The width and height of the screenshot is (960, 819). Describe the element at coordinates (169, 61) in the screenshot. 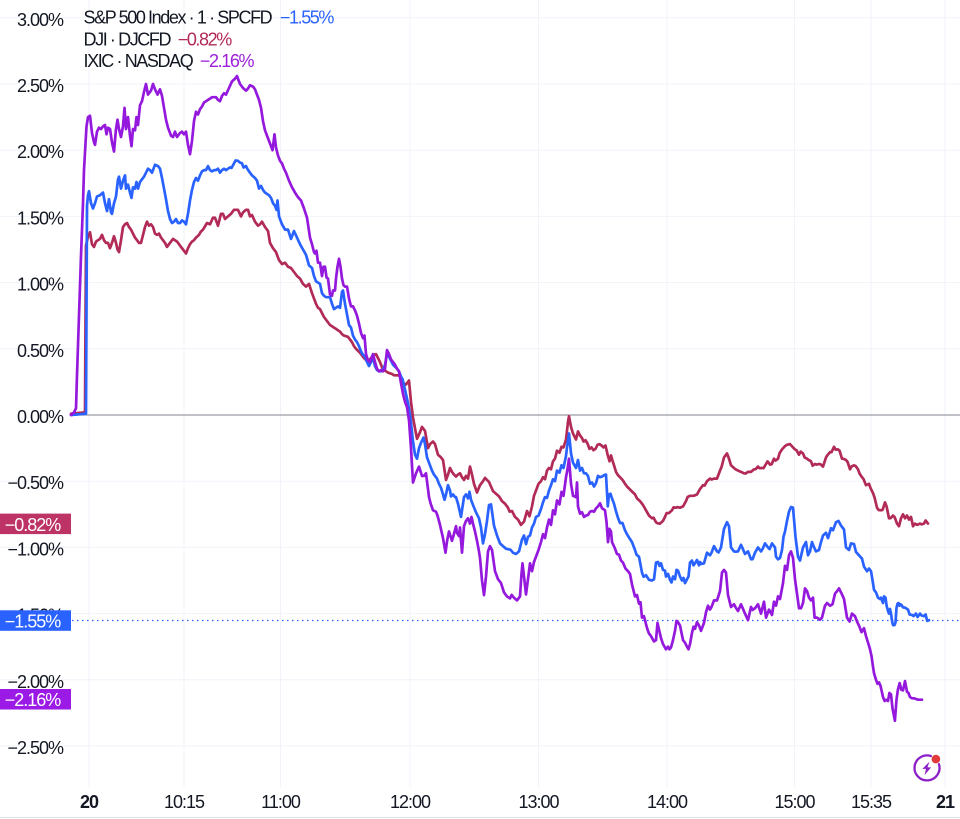

I see `svg-text: IXIC · NASDAQ −2.16%` at that location.